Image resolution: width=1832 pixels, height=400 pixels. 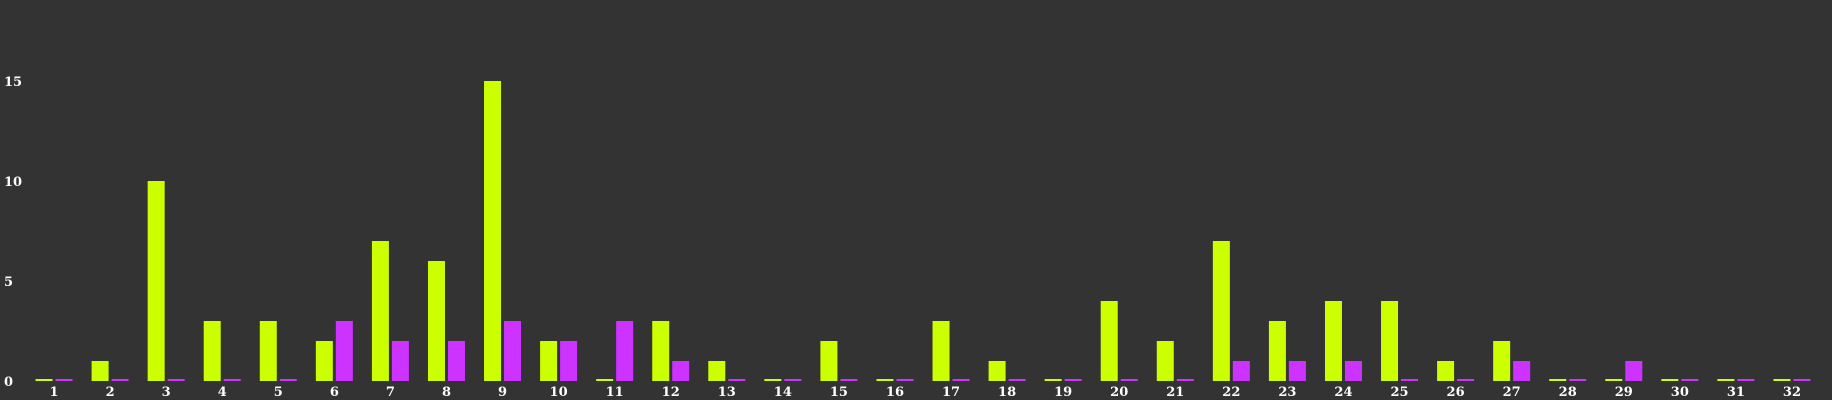 What do you see at coordinates (783, 392) in the screenshot?
I see `x-tick-label: 14` at bounding box center [783, 392].